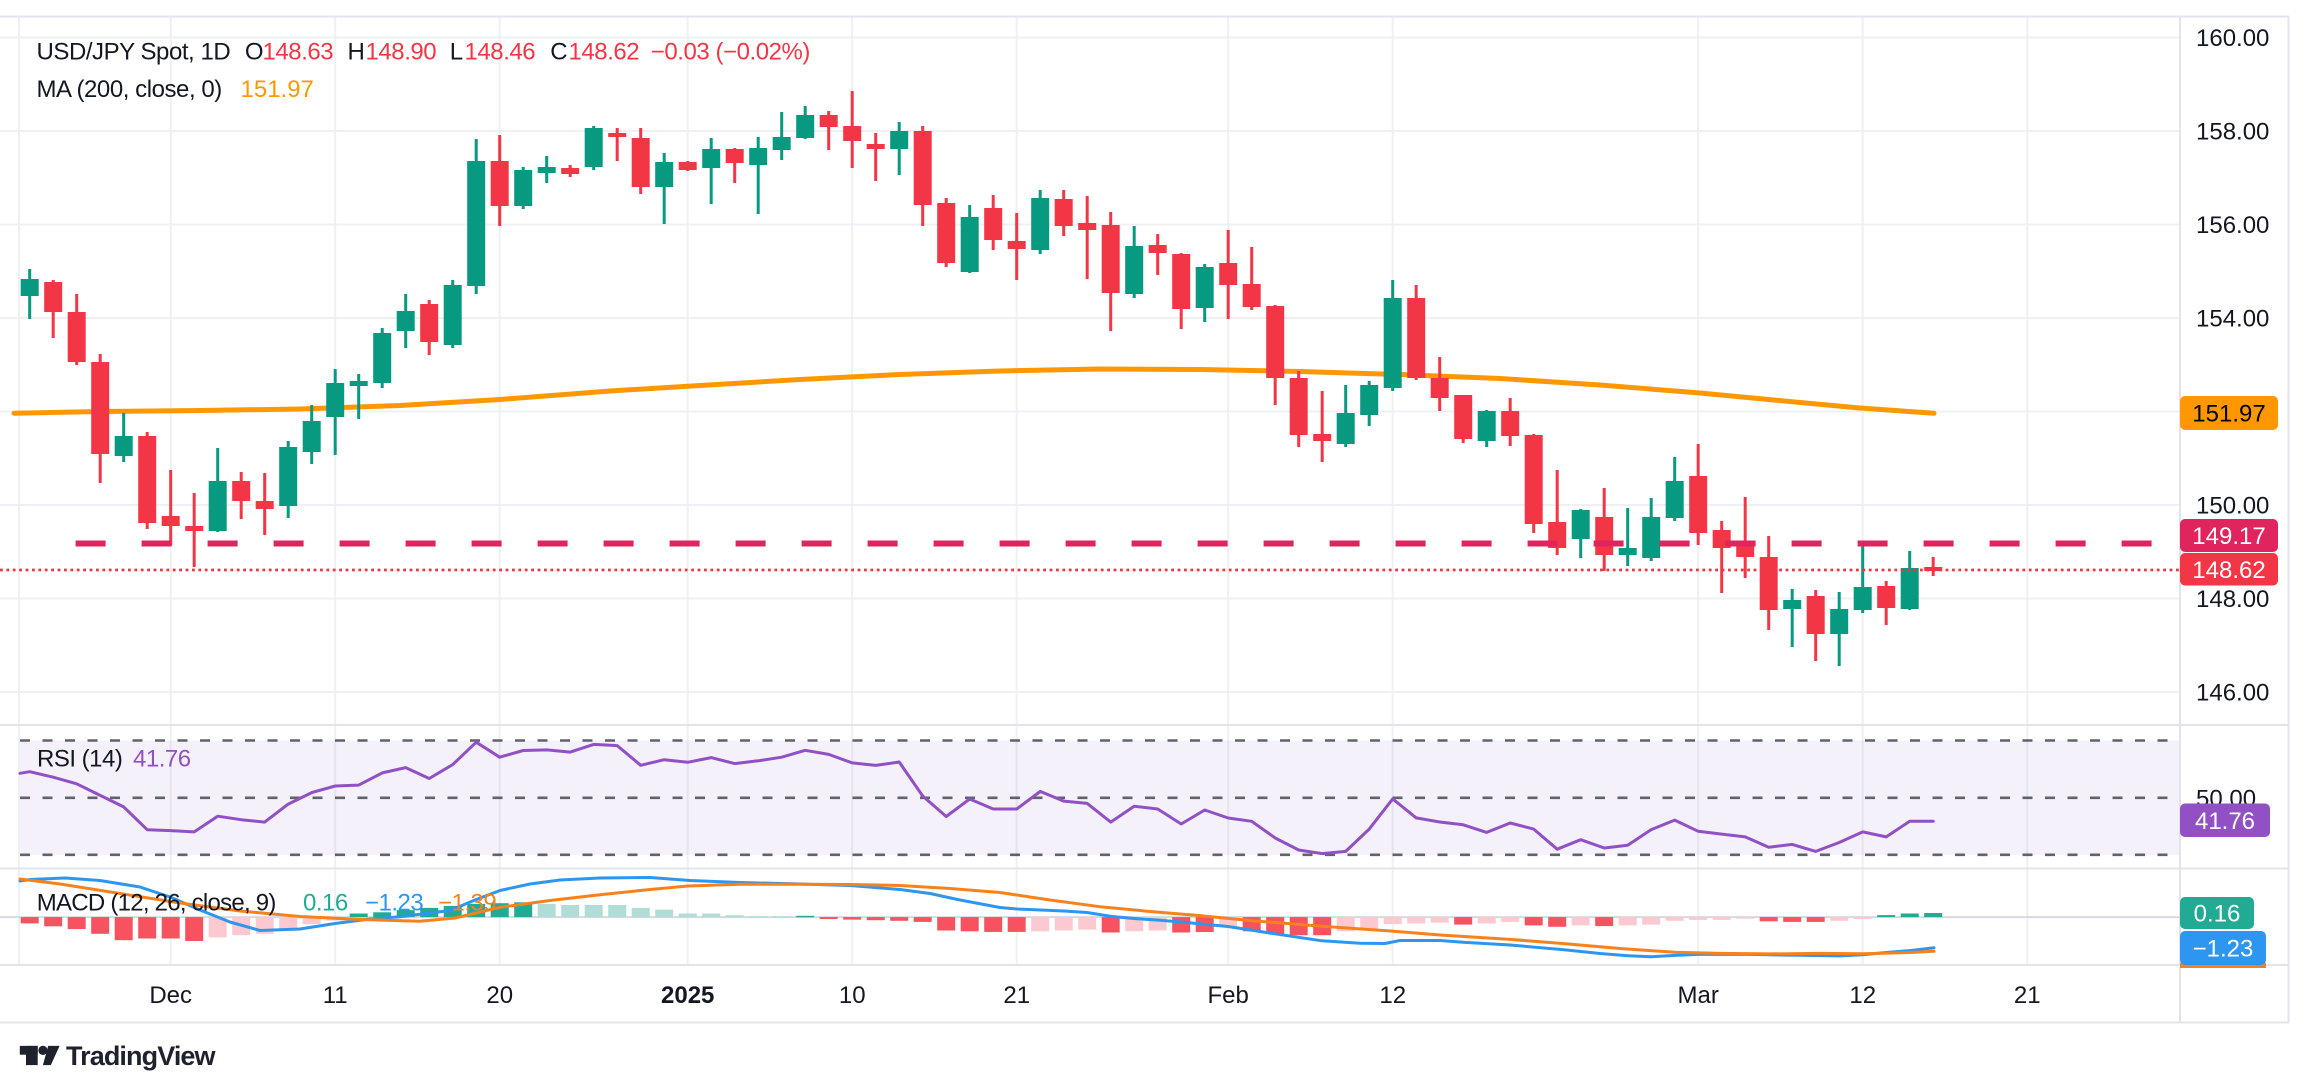 This screenshot has width=2308, height=1092. I want to click on svg-text: 160.00, so click(2232, 38).